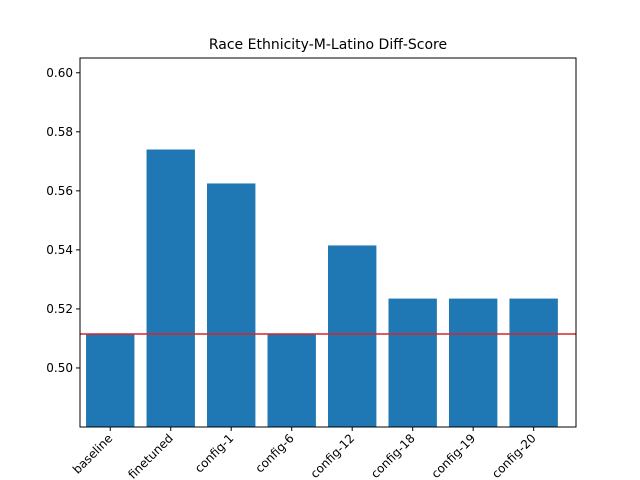  I want to click on bar-finetuned, so click(170, 288).